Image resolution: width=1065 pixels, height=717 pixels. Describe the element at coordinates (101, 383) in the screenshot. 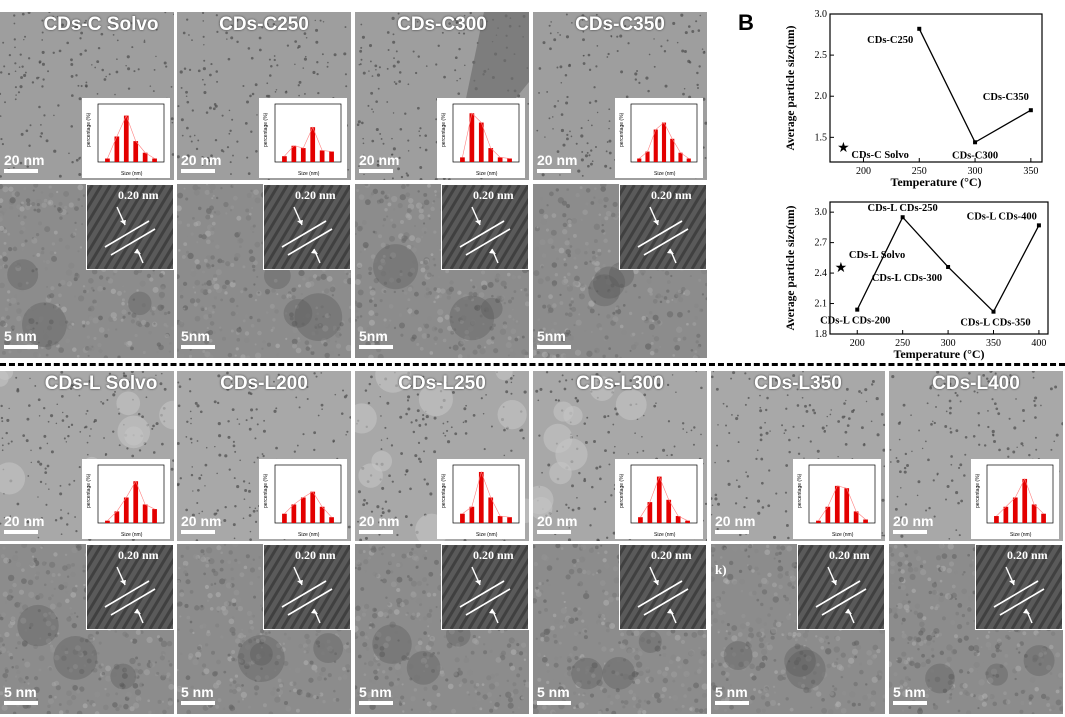

I see `sample-title: CDs-L Solvo` at that location.